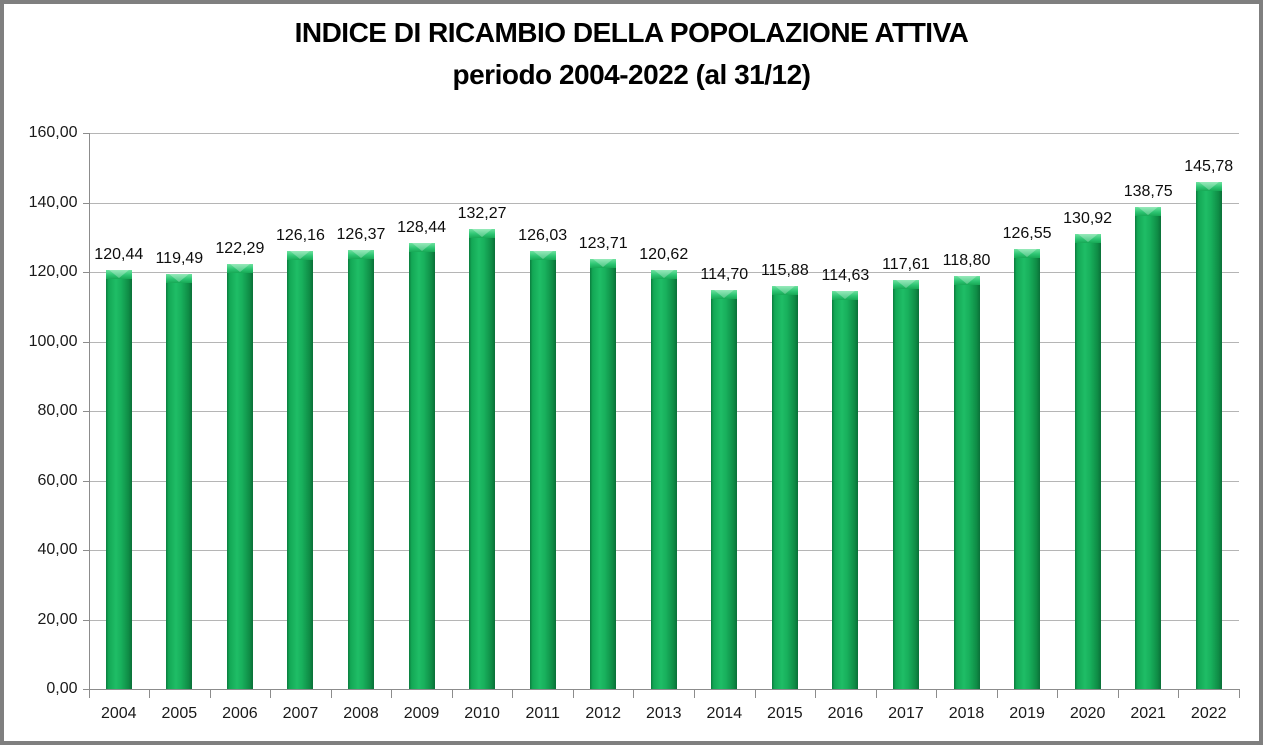 The width and height of the screenshot is (1263, 745). What do you see at coordinates (845, 713) in the screenshot?
I see `x-tick-label-2016: 2016` at bounding box center [845, 713].